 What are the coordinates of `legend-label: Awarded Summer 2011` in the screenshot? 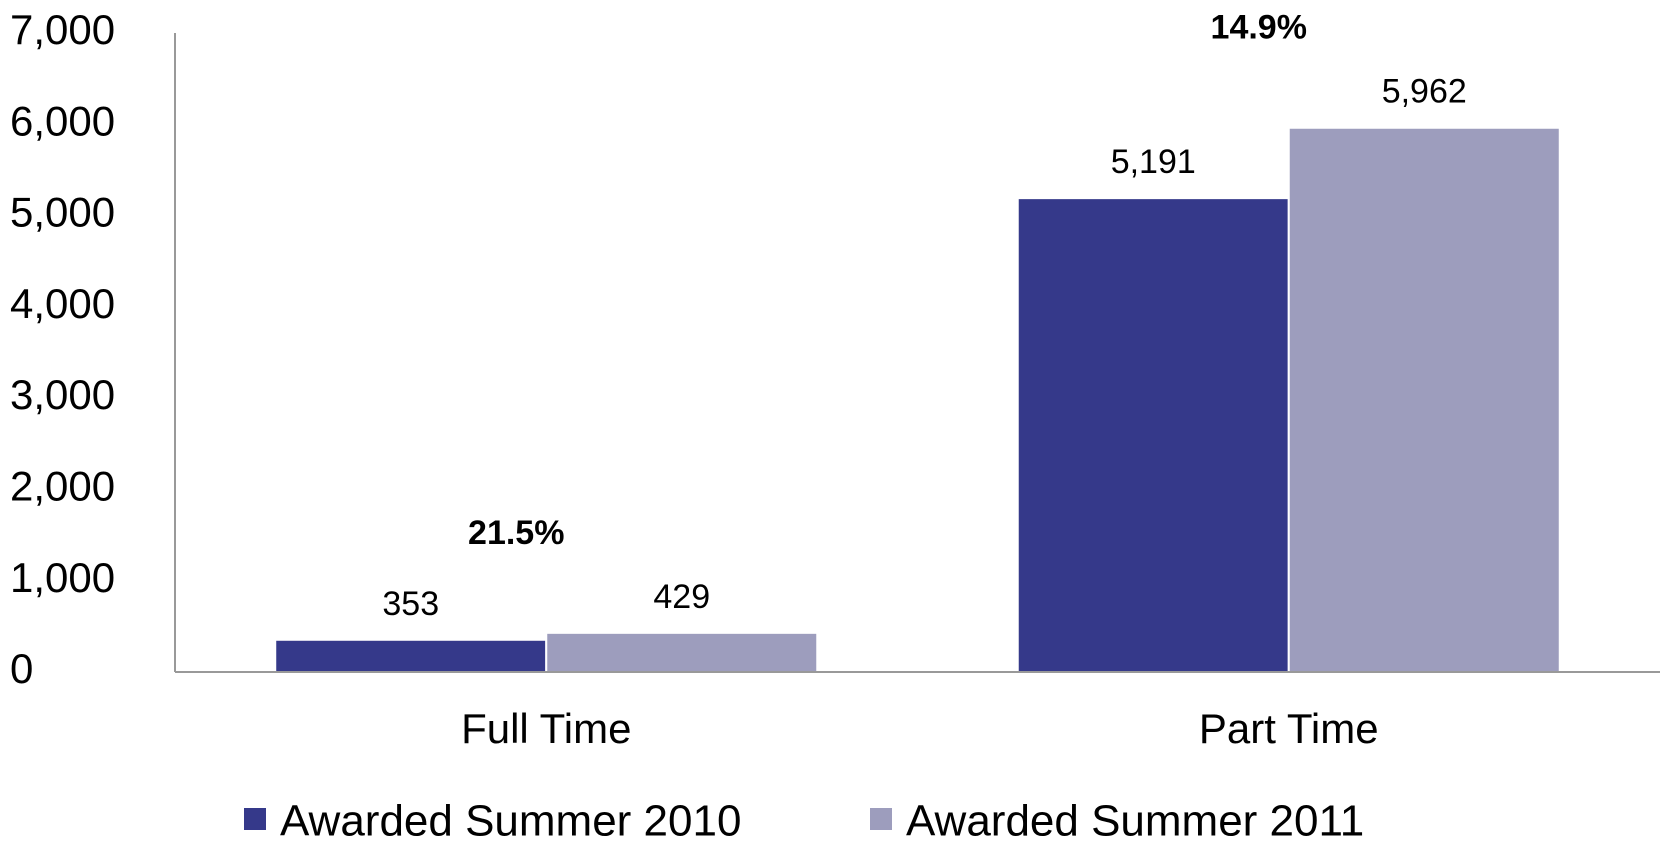 It's located at (1135, 821).